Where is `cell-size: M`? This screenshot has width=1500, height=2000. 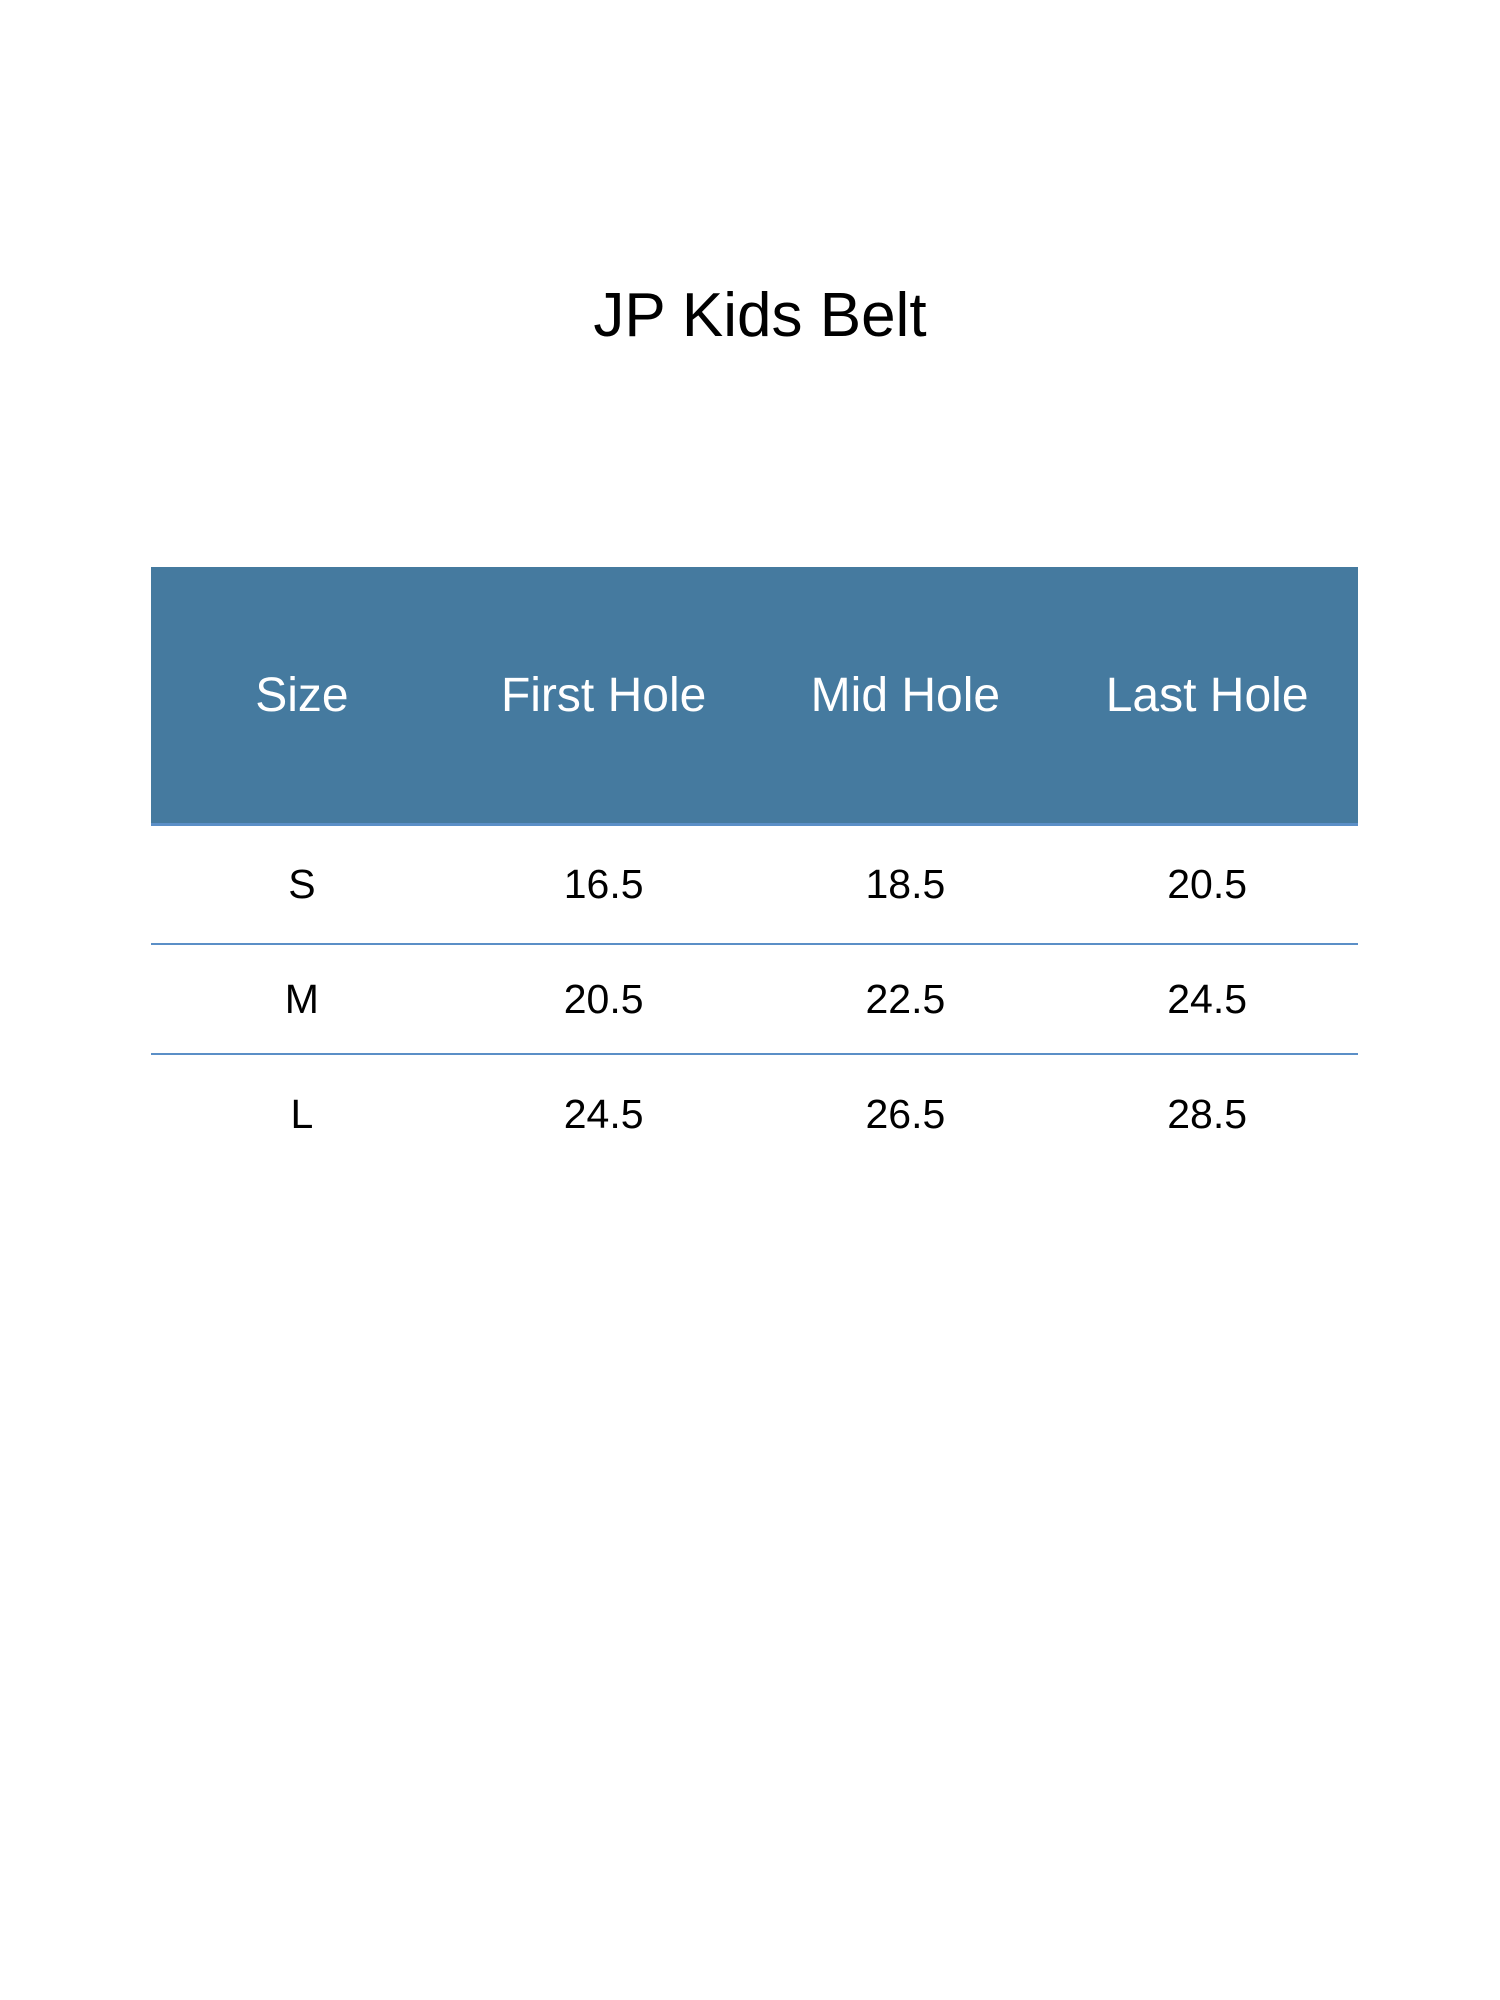 cell-size: M is located at coordinates (302, 999).